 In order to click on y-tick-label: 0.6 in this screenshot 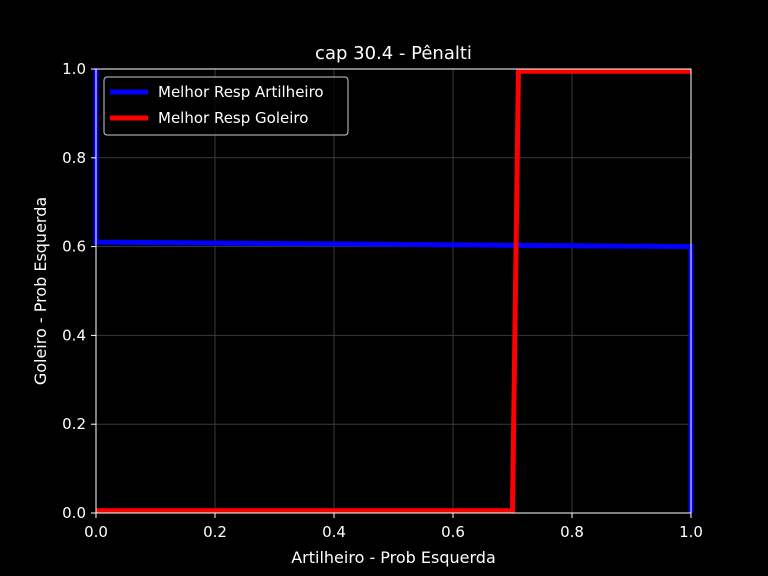, I will do `click(74, 247)`.